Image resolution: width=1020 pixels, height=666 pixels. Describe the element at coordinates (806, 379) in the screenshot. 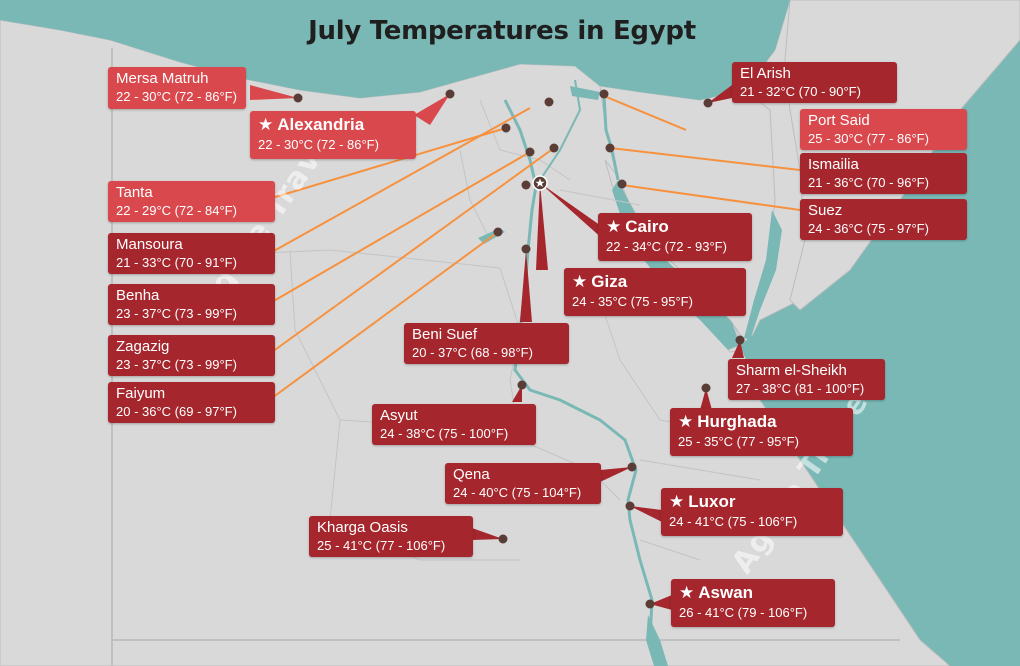

I see `city-label-sharm-el-sheikh: Sharm el-Sheikh 27 - 38°C (81 - 100°F)` at that location.